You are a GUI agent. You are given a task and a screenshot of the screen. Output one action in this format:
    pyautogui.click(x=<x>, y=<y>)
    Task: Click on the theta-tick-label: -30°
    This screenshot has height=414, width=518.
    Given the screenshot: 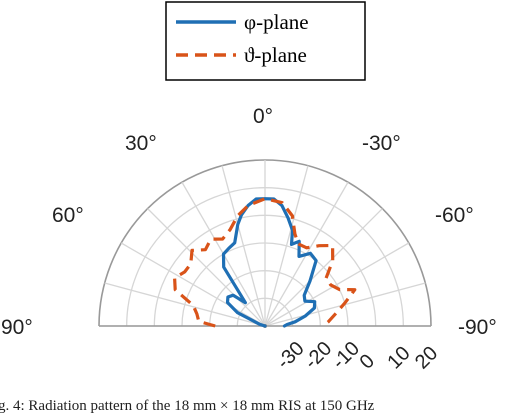 What is the action you would take?
    pyautogui.click(x=381, y=143)
    